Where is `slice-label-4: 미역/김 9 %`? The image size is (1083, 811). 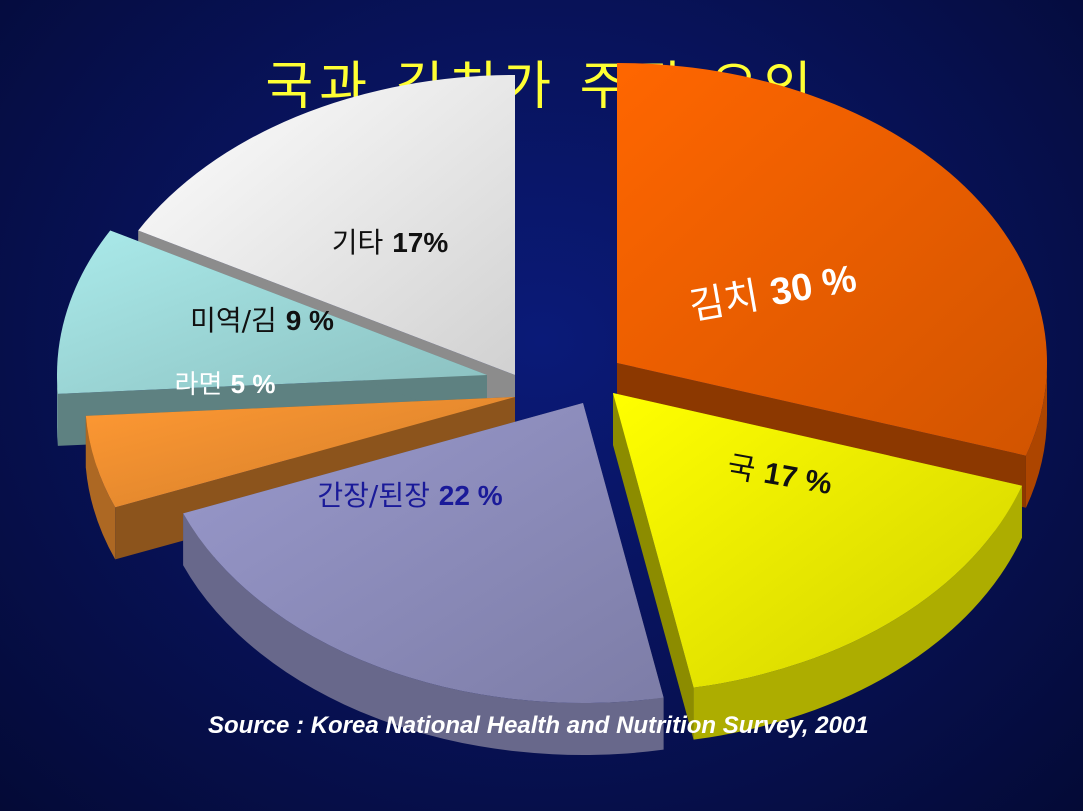
slice-label-4: 미역/김 9 % is located at coordinates (262, 320).